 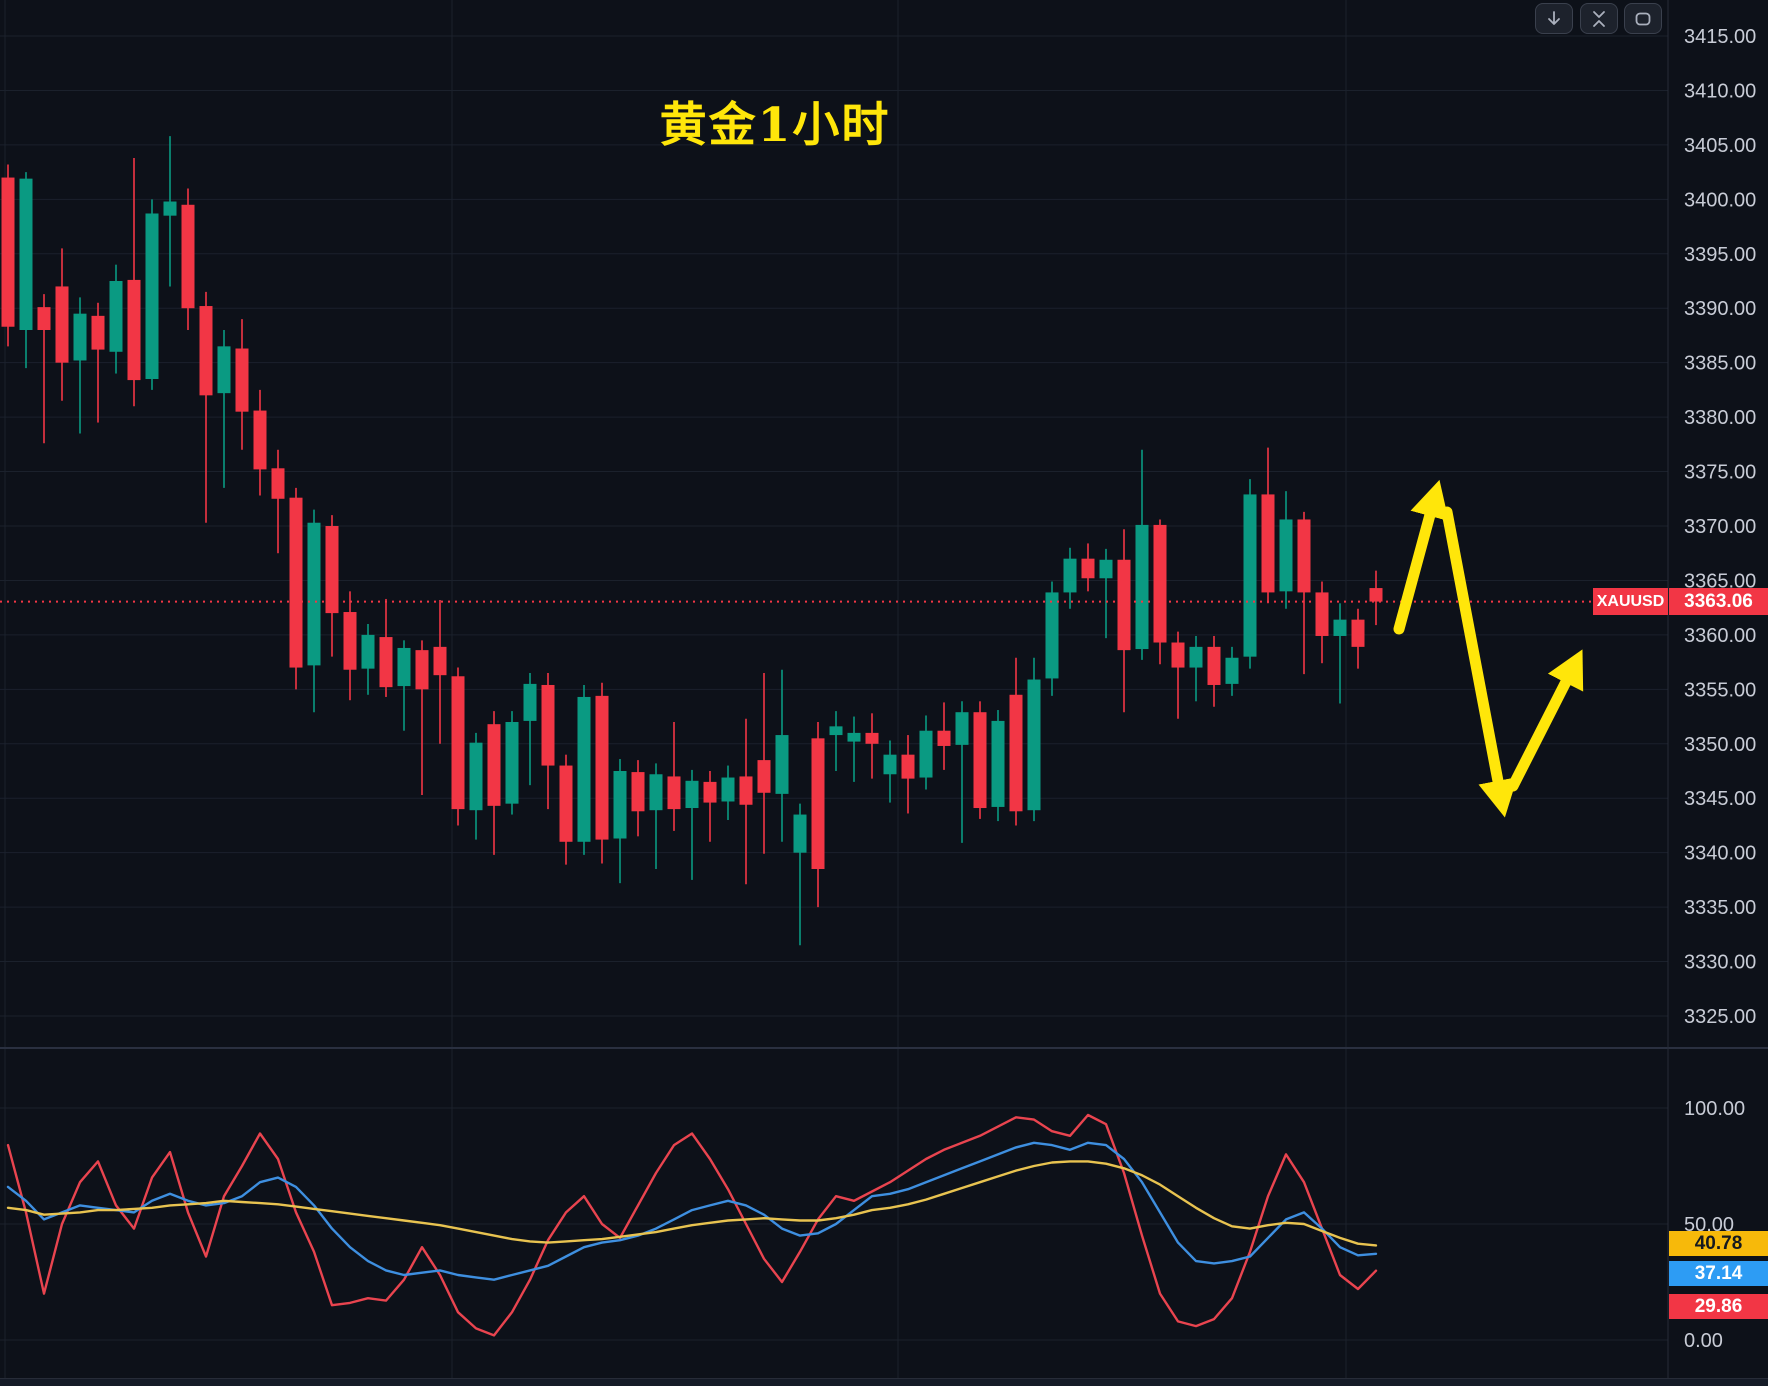 I want to click on osc-tick-label: 0.00, so click(x=1703, y=1341).